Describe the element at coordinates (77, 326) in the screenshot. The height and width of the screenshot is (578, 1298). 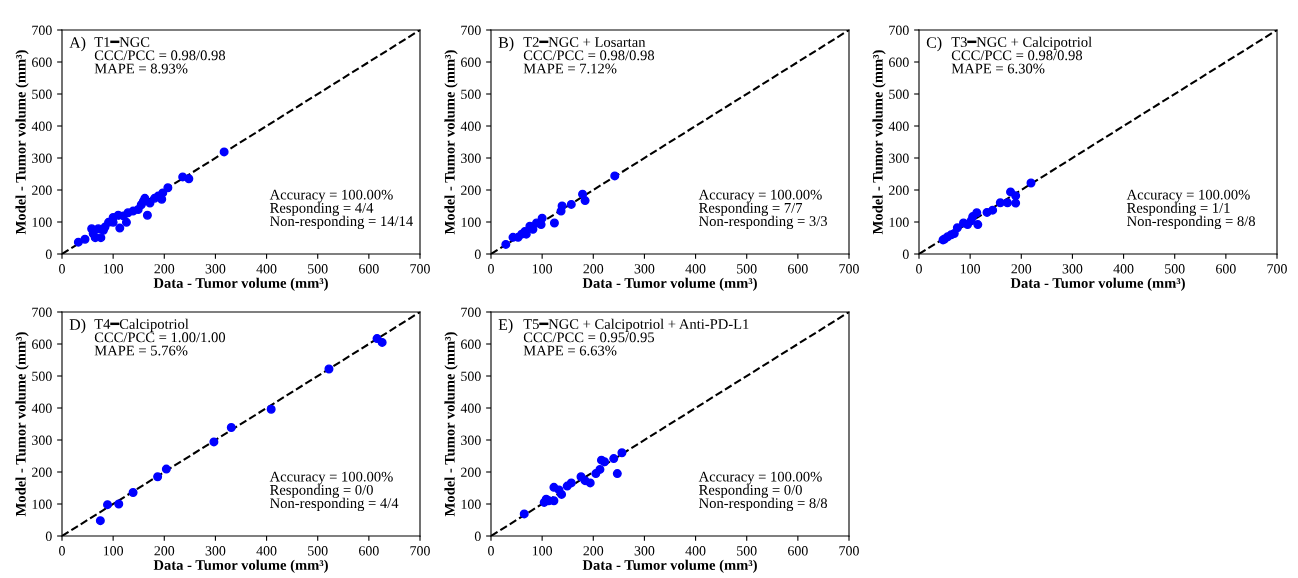
I see `annotation: D)` at that location.